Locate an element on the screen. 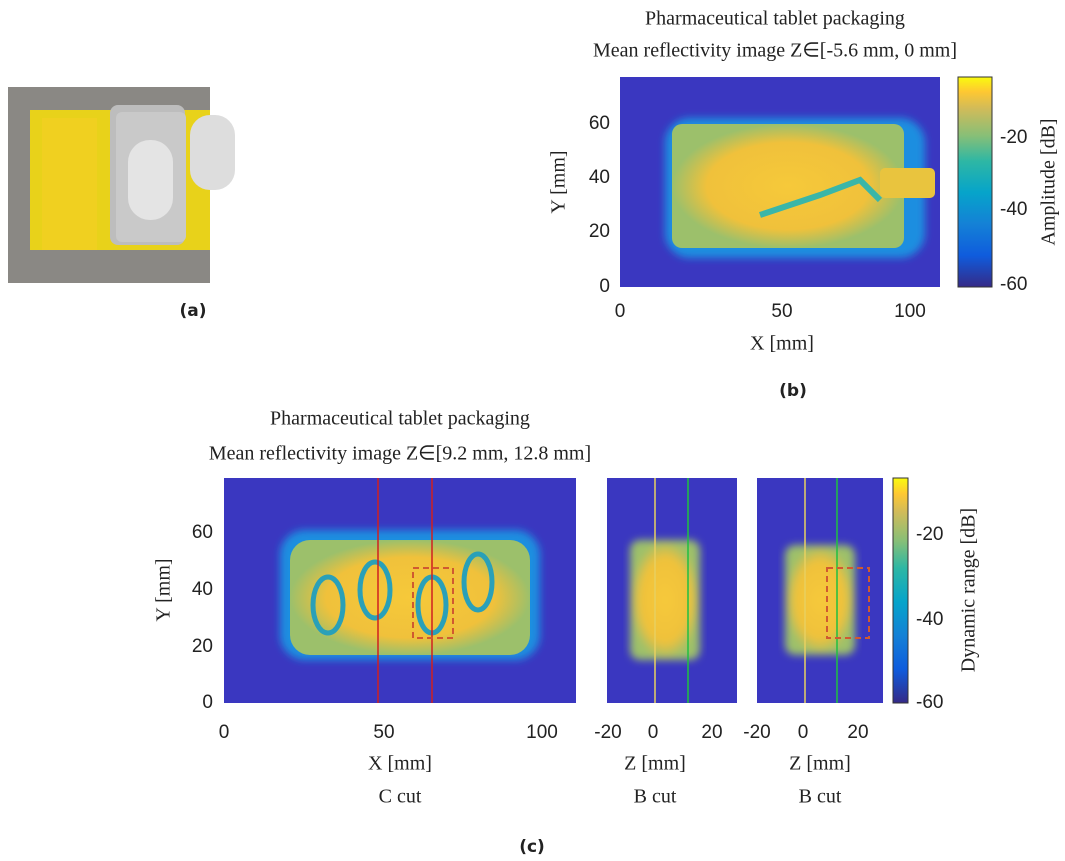 Image resolution: width=1065 pixels, height=861 pixels. label: (a) is located at coordinates (192, 311).